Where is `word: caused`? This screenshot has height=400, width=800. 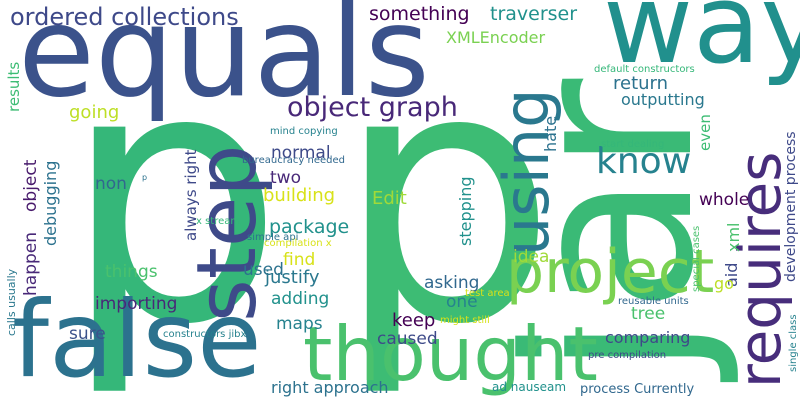
word: caused is located at coordinates (407, 339).